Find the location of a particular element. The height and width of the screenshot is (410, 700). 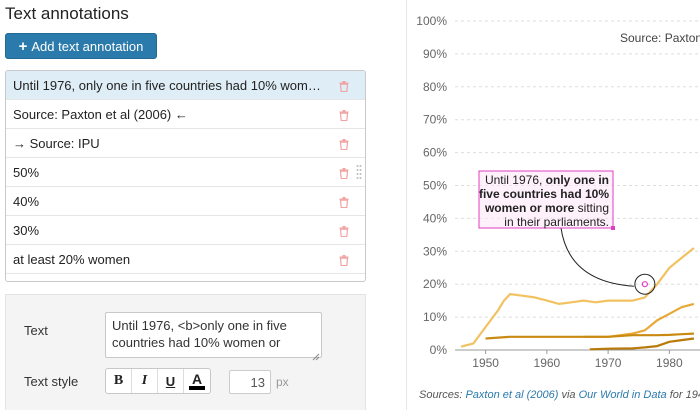

y-tick-label: 10% is located at coordinates (435, 317).